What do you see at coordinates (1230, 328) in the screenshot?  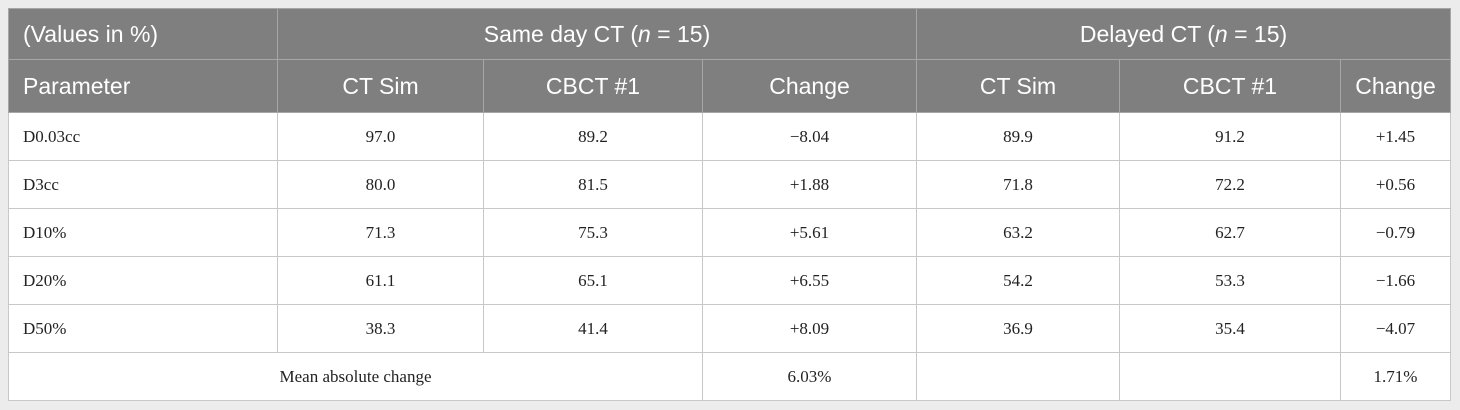 I see `cell-delayed-cbct: 35.4` at bounding box center [1230, 328].